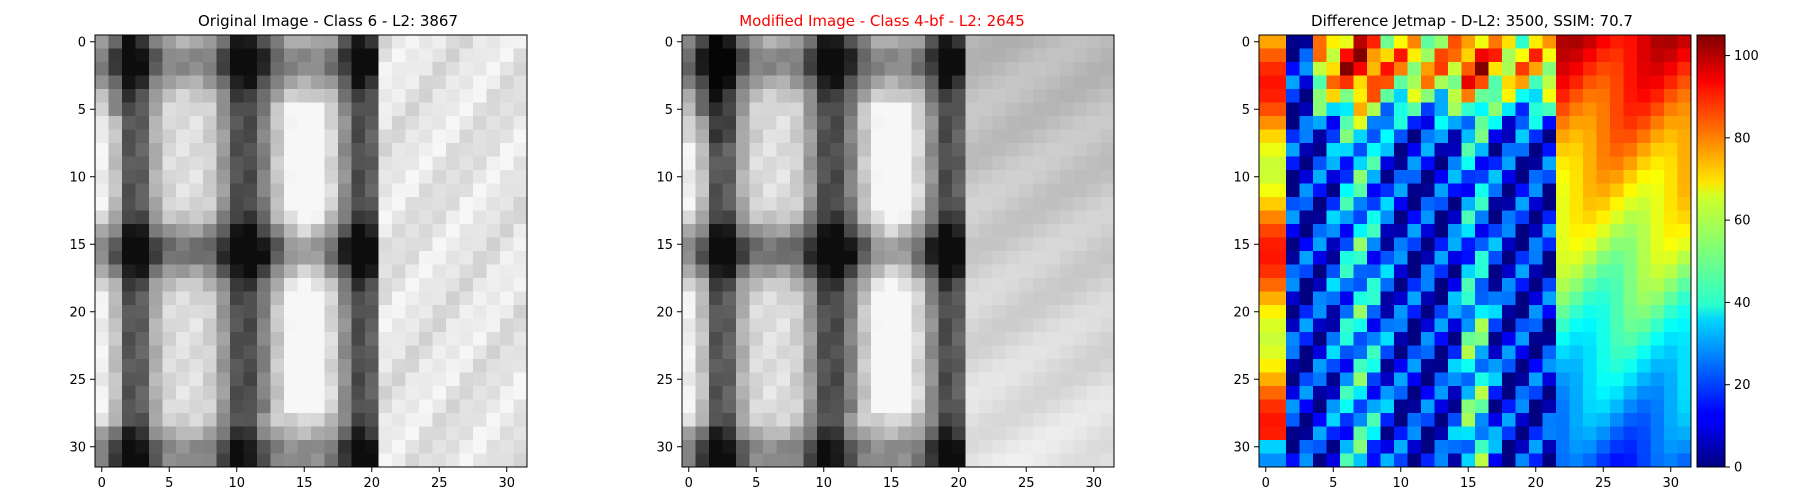 This screenshot has width=1800, height=500. Describe the element at coordinates (1400, 483) in the screenshot. I see `x-tick-label: 10` at that location.